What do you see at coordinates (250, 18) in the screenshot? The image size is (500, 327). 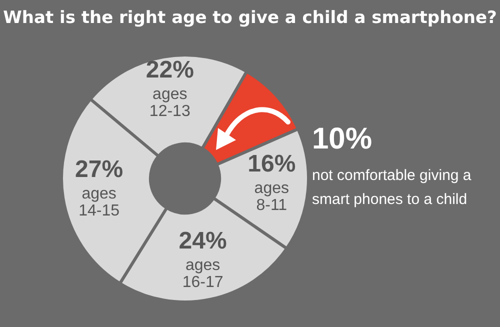 I see `chart-title: What is the right age to give a child a smartphone?` at bounding box center [250, 18].